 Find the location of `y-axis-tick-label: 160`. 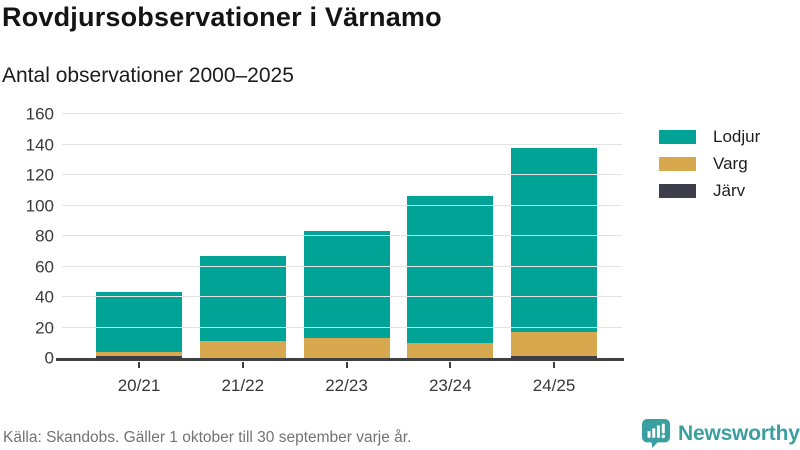

y-axis-tick-label: 160 is located at coordinates (39, 114).